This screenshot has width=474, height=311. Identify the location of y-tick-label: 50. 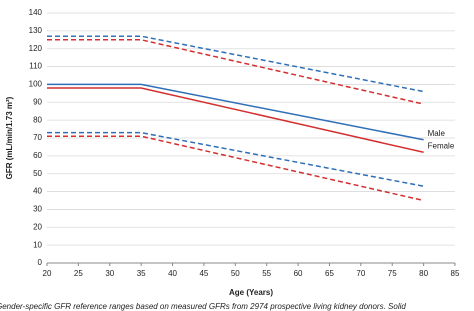
(37, 173).